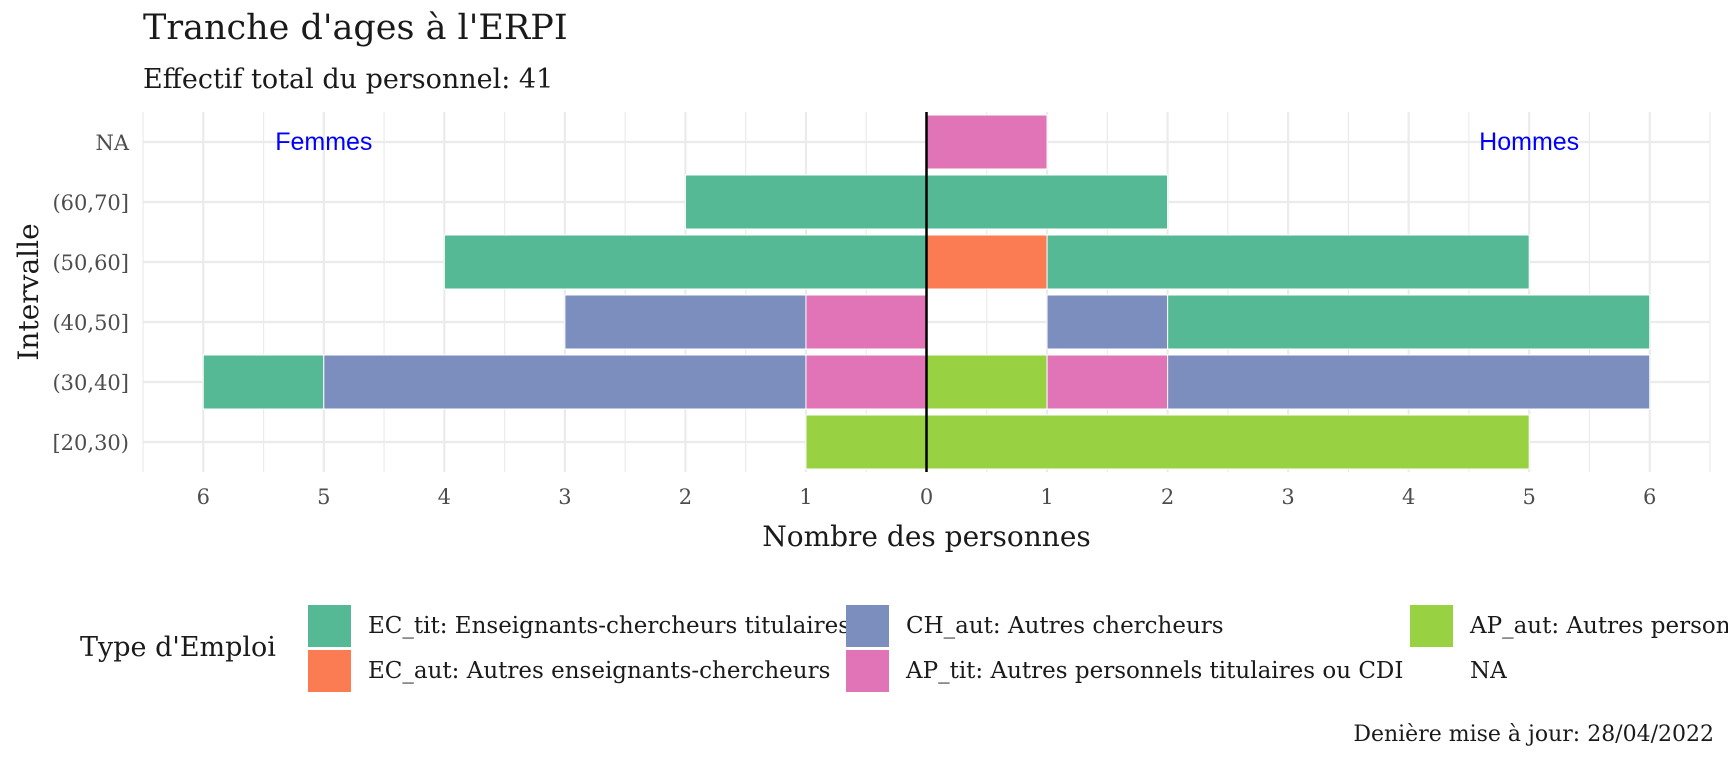 The height and width of the screenshot is (768, 1728). Describe the element at coordinates (329, 671) in the screenshot. I see `legend-key-ec-aut` at that location.